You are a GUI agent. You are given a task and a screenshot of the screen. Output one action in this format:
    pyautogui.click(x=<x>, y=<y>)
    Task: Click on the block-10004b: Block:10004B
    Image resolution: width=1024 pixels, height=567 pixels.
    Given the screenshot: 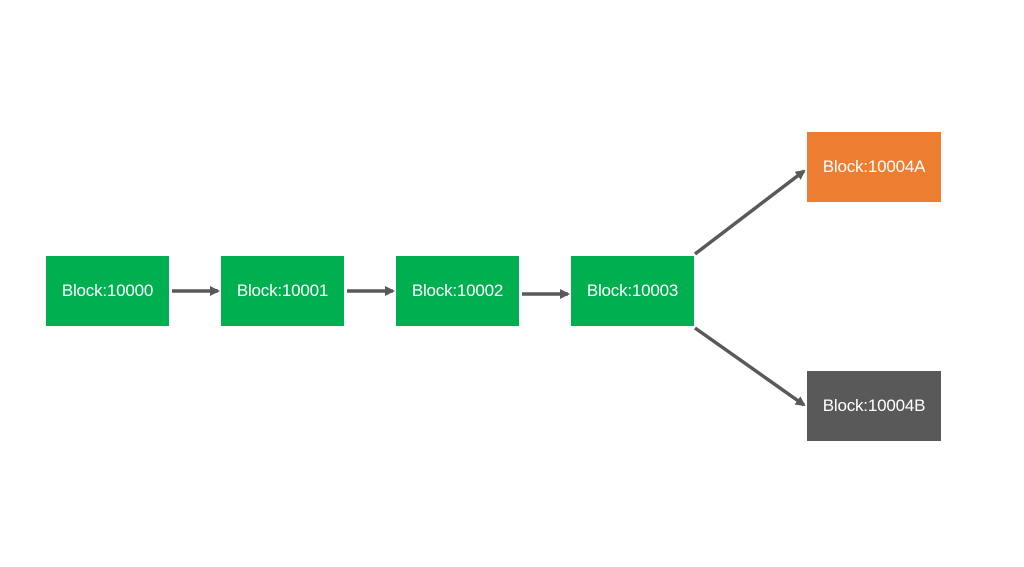 What is the action you would take?
    pyautogui.click(x=874, y=406)
    